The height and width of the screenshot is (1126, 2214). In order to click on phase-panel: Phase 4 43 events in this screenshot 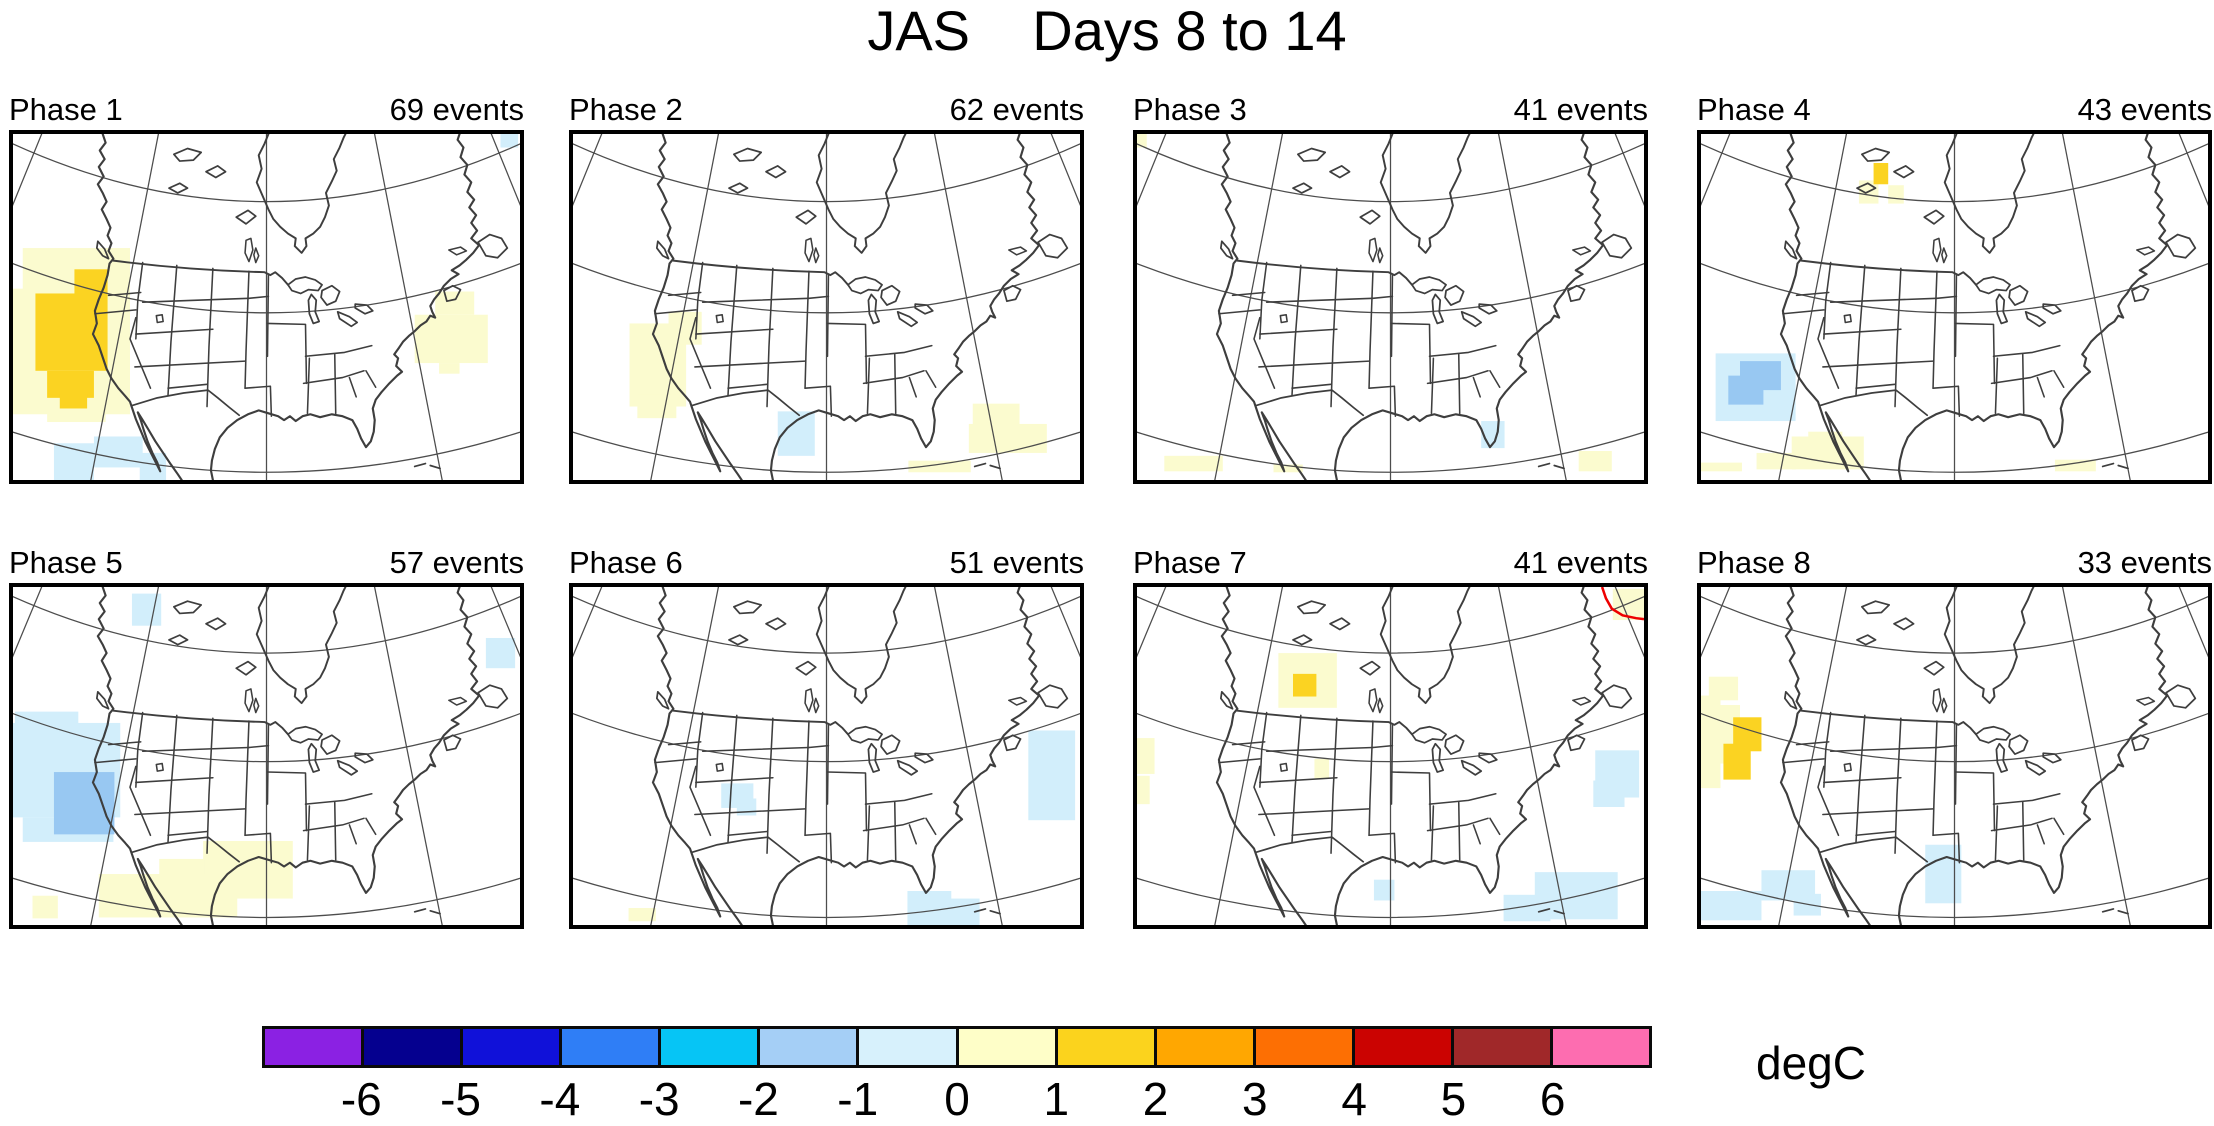, I will do `click(1954, 285)`.